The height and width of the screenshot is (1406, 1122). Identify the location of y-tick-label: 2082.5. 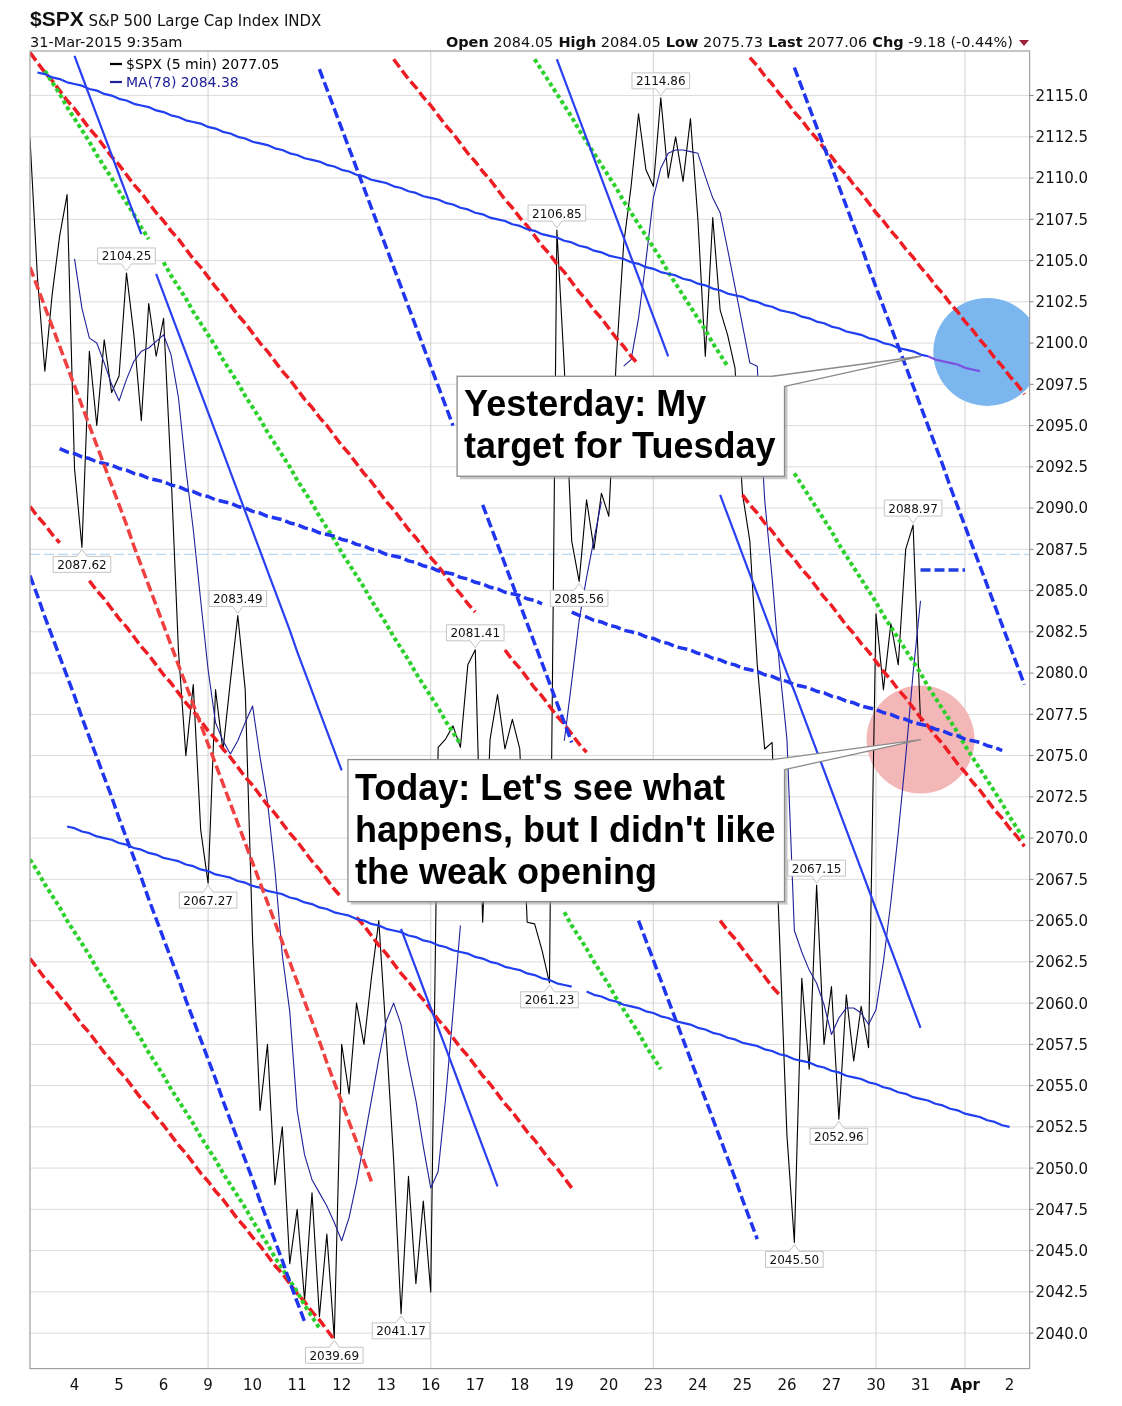
(1062, 632).